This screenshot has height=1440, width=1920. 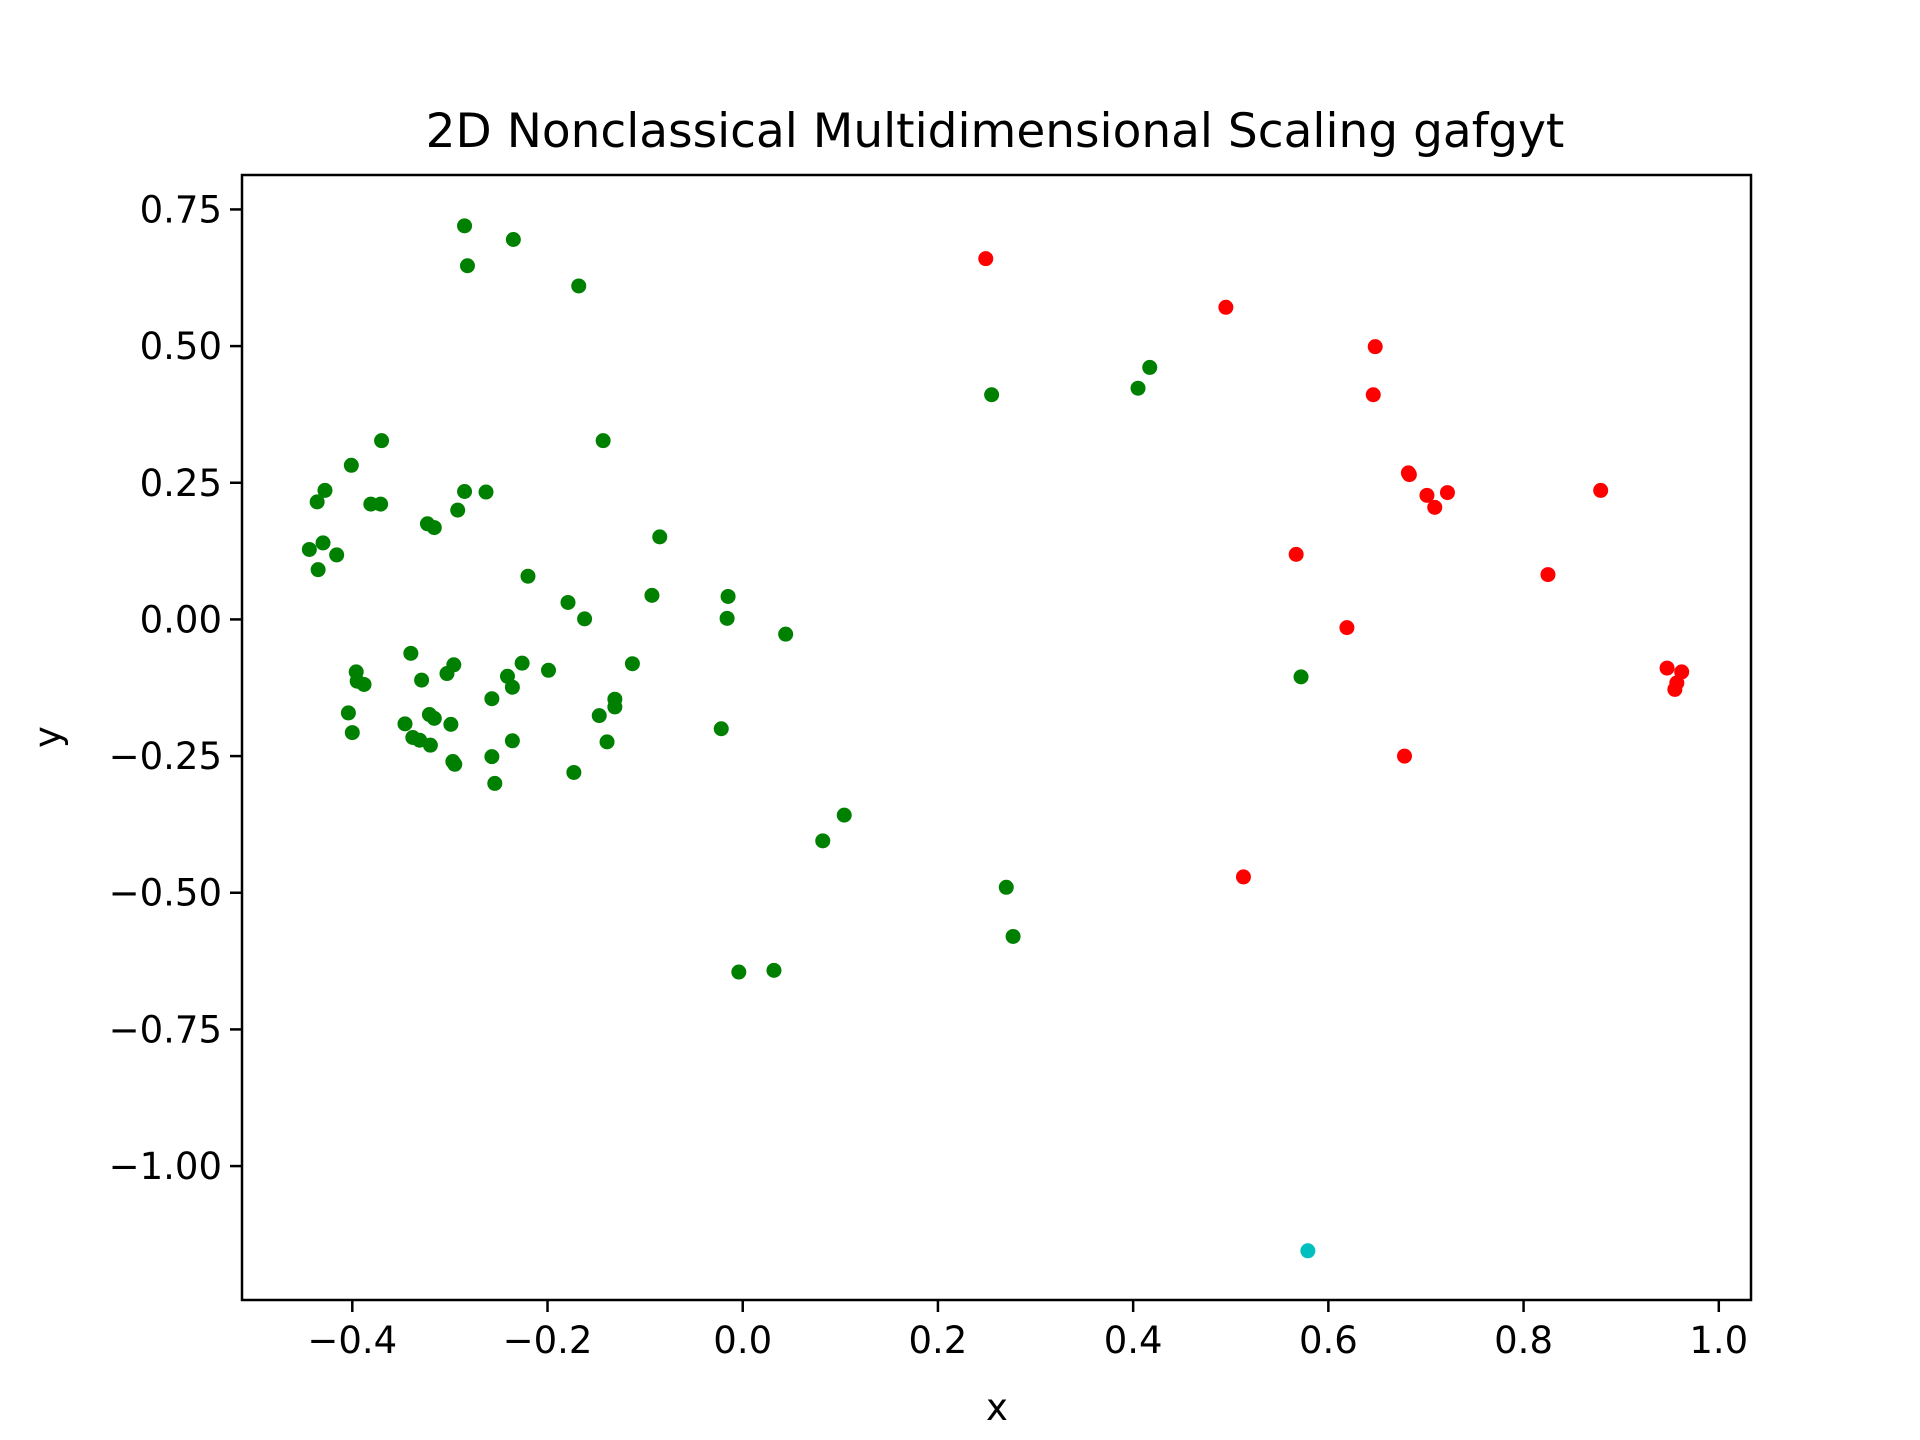 What do you see at coordinates (1718, 1340) in the screenshot?
I see `x-tick-label: 1.0` at bounding box center [1718, 1340].